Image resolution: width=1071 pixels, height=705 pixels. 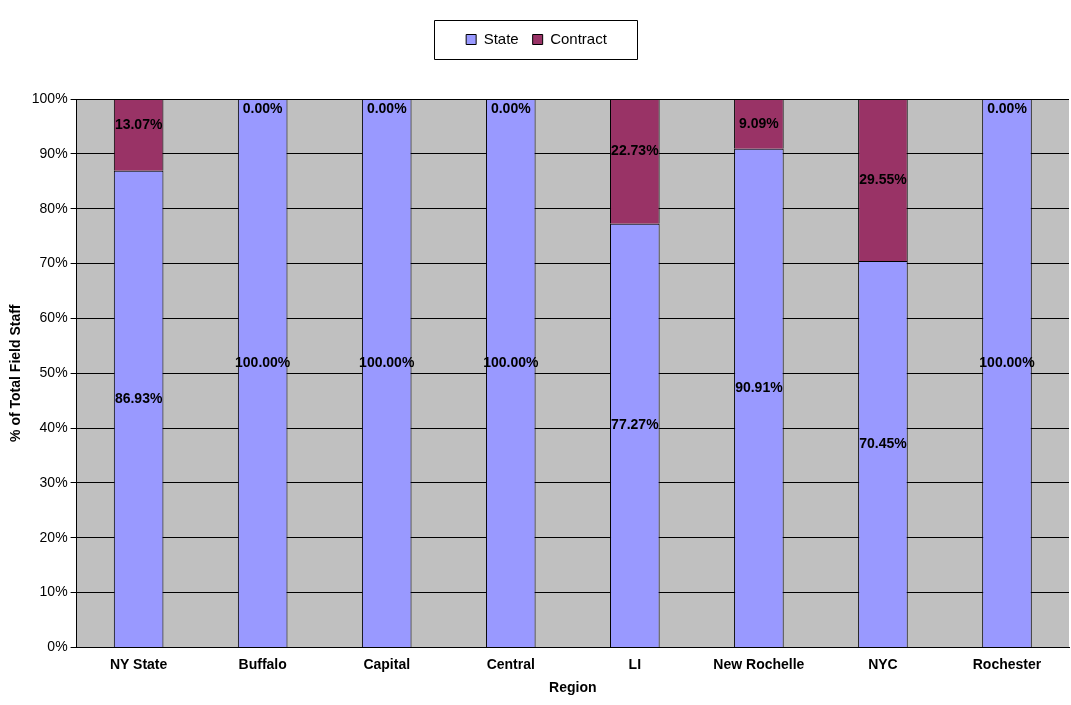 I want to click on data-label: 9.09%, so click(x=759, y=122).